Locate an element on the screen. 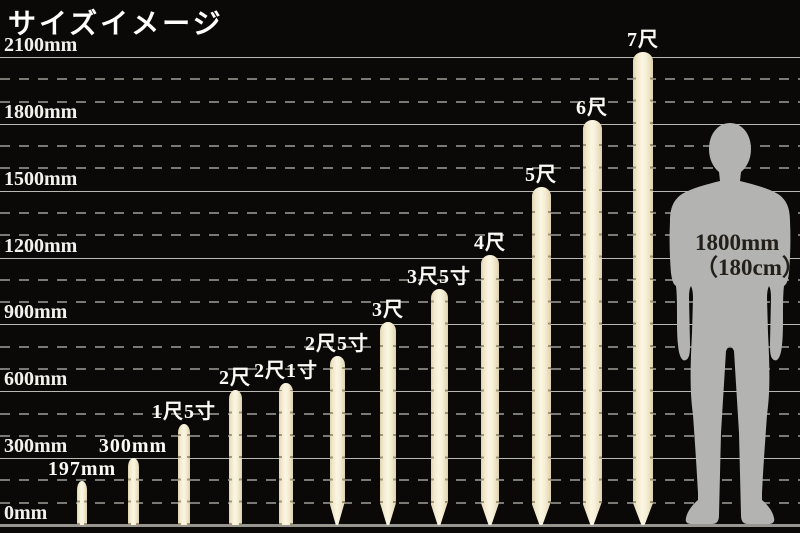 The width and height of the screenshot is (800, 533). page-title: サイズイメージ is located at coordinates (116, 24).